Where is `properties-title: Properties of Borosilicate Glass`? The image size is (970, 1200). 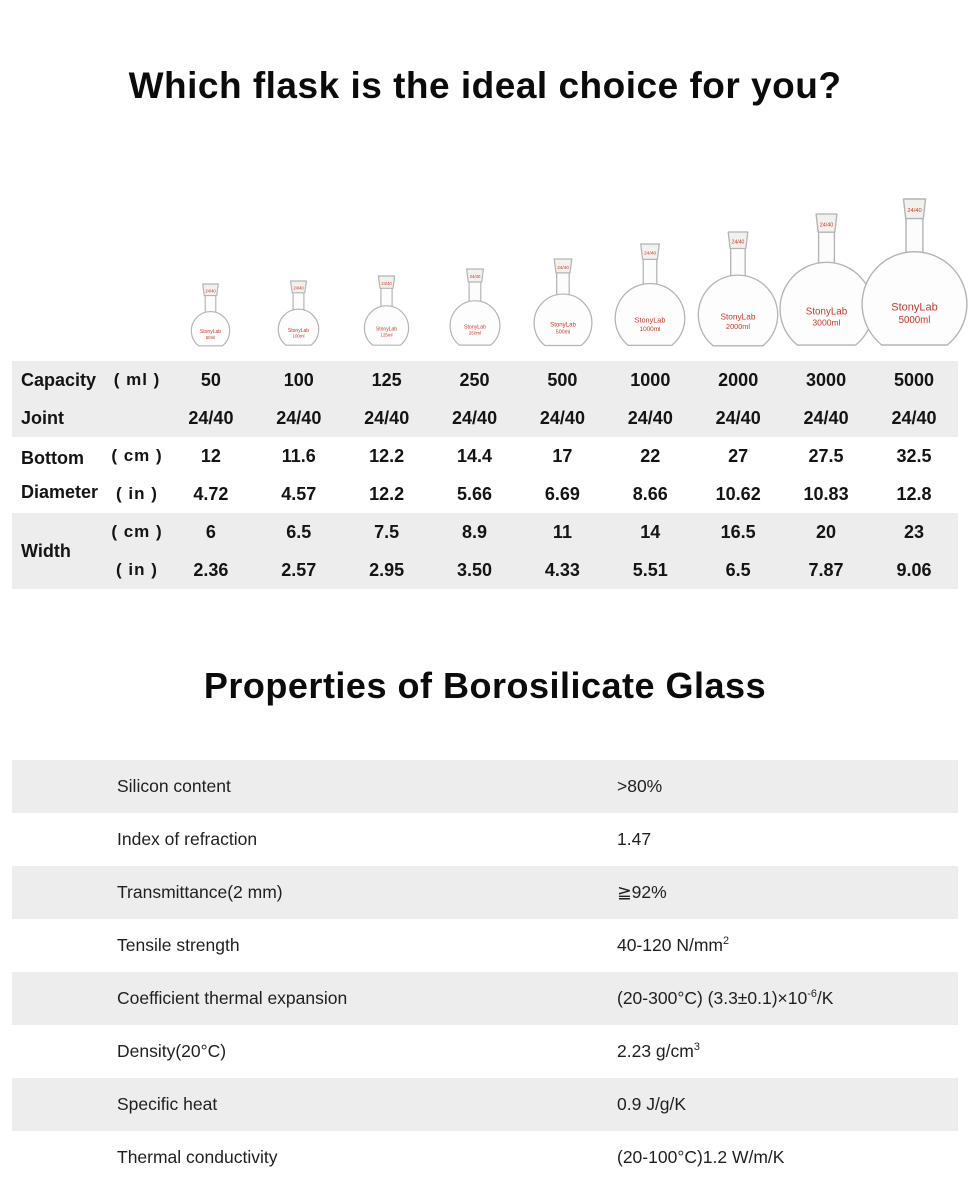
properties-title: Properties of Borosilicate Glass is located at coordinates (485, 685).